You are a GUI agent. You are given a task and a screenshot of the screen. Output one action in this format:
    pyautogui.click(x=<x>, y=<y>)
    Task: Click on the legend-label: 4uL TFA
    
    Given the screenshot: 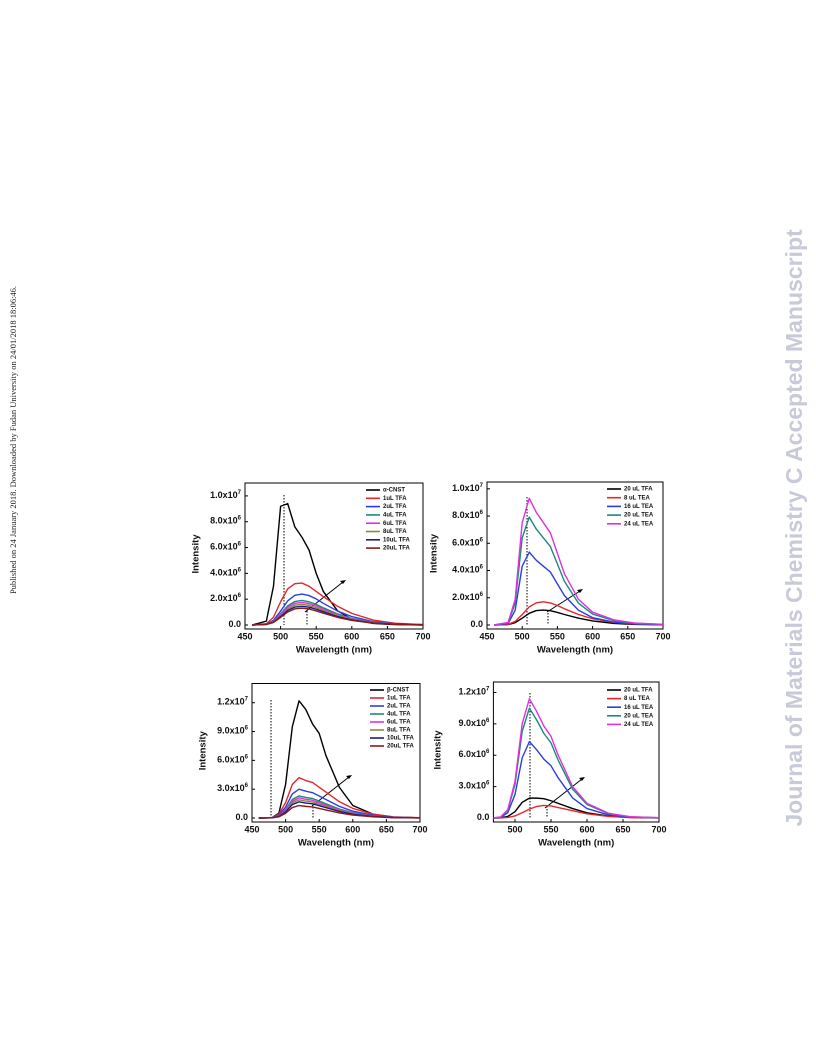 What is the action you would take?
    pyautogui.click(x=399, y=715)
    